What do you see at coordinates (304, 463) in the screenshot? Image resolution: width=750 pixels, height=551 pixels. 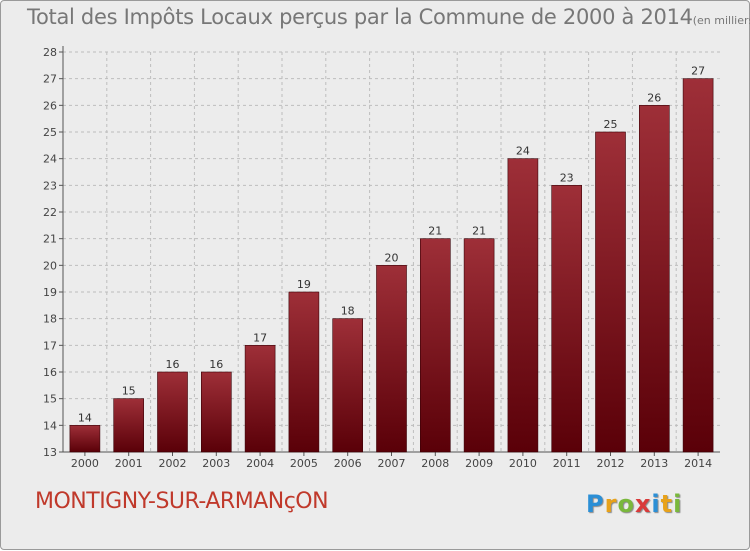 I see `x-tick-label-2005: 2005` at bounding box center [304, 463].